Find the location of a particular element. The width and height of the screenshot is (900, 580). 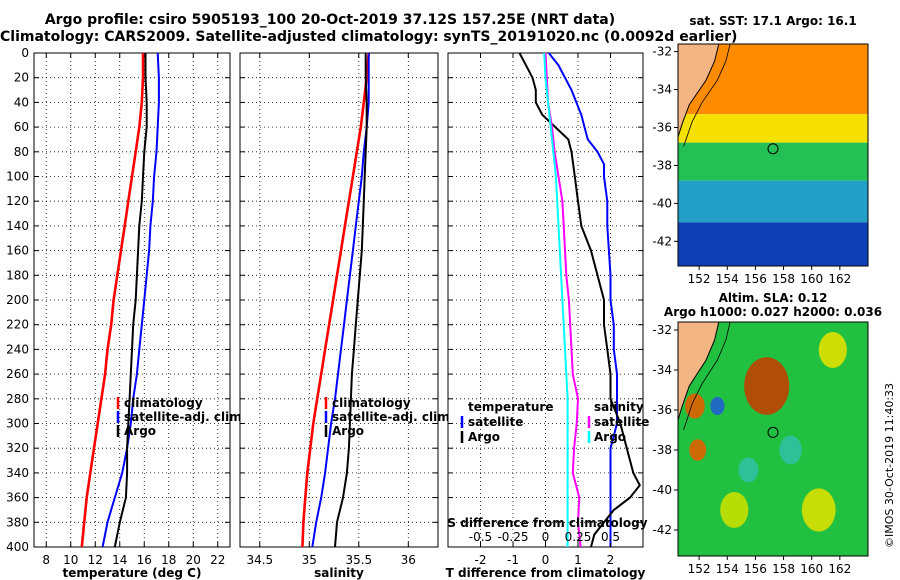

temperature-legend-label: satellite-adj. clim. is located at coordinates (185, 417).